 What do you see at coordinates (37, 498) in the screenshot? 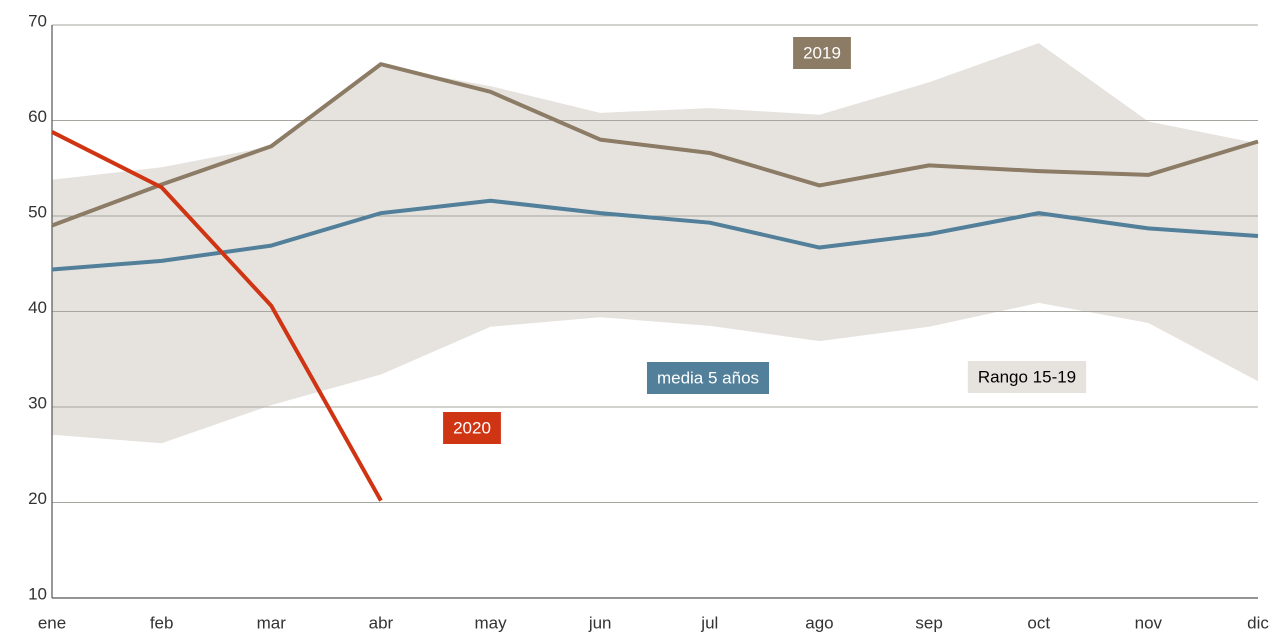
I see `y-tick-label: 20` at bounding box center [37, 498].